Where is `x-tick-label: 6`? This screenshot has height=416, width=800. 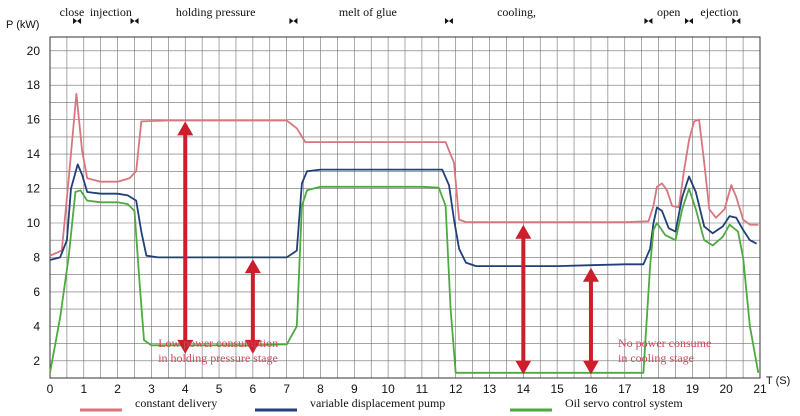
x-tick-label: 6 is located at coordinates (253, 389).